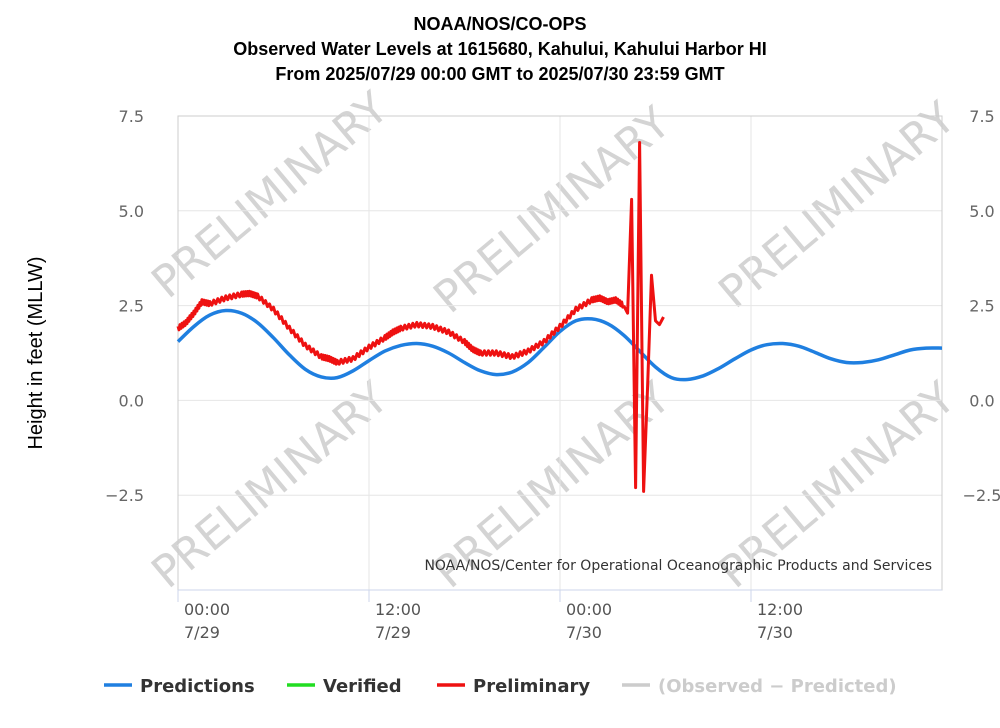  I want to click on y-tick-label-left: 0.0, so click(131, 400).